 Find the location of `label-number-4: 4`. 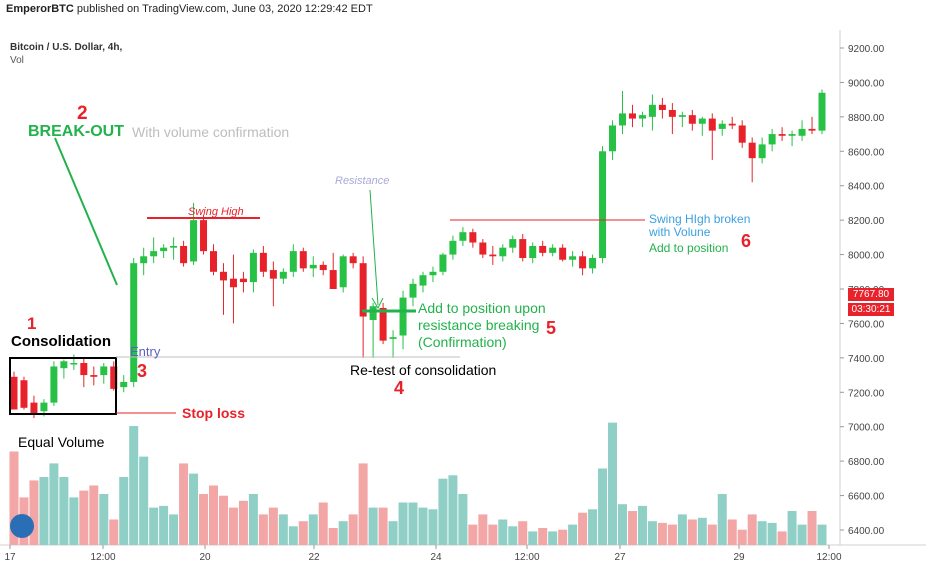

label-number-4: 4 is located at coordinates (399, 388).